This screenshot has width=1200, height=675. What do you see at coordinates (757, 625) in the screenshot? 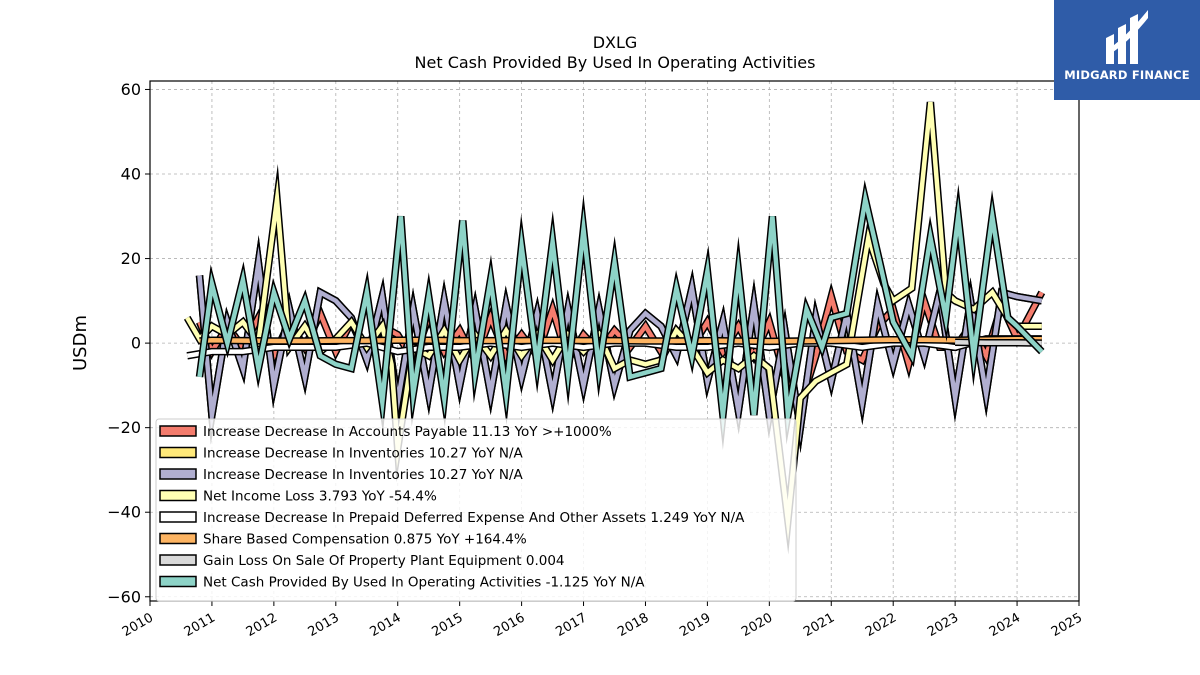
I see `x-tick-label: 2020` at bounding box center [757, 625].